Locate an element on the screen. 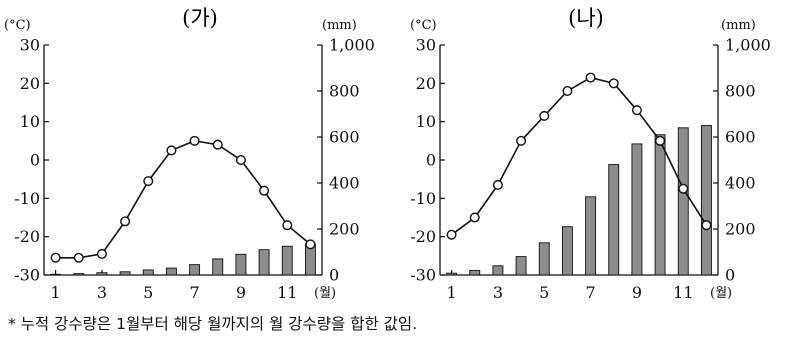 The width and height of the screenshot is (787, 340). footnote: * 누적 강수량은 1월부터 해당 월까지의 월 강수량을 합한 값임. is located at coordinates (213, 324).